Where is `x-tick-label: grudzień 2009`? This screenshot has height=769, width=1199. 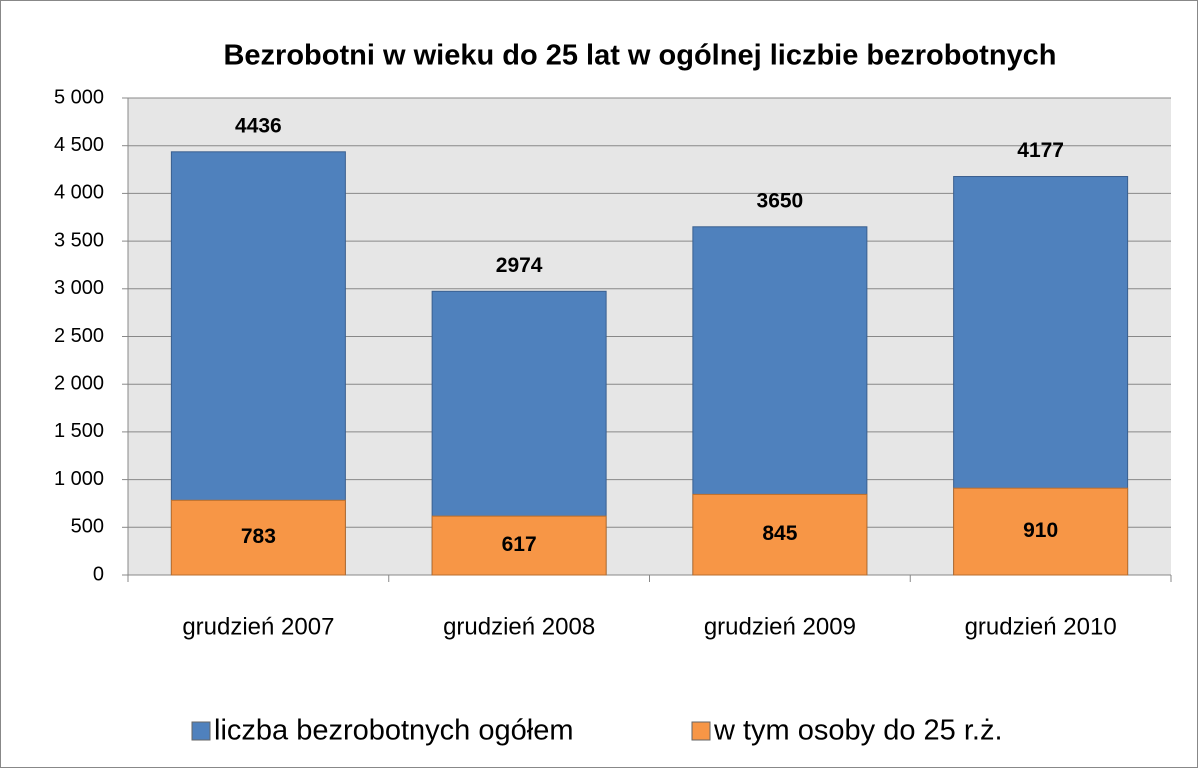 x-tick-label: grudzień 2009 is located at coordinates (780, 626).